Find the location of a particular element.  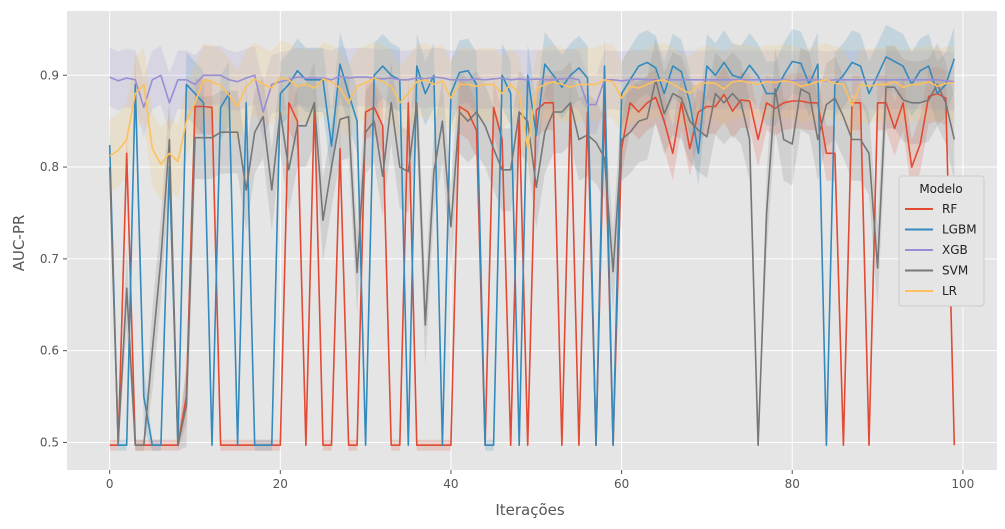

series-line-lr is located at coordinates (532, 121).